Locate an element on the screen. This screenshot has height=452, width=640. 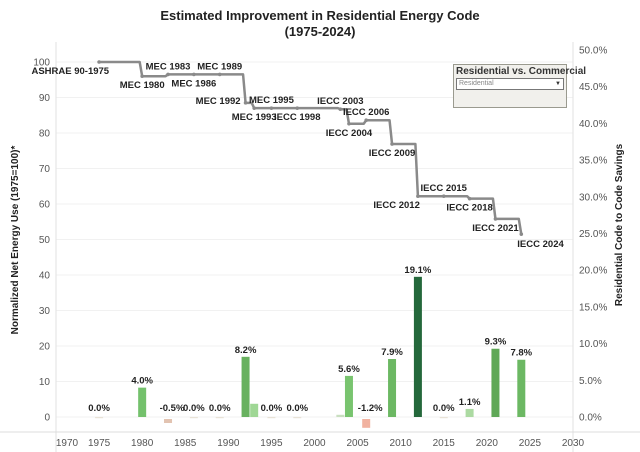
bar-label-1983: -0.5% is located at coordinates (172, 408).